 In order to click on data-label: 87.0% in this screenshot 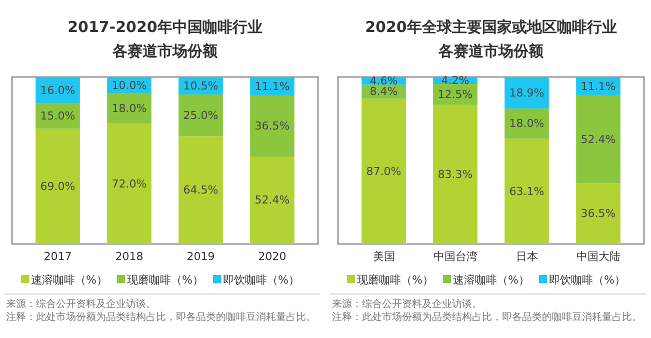, I will do `click(384, 171)`.